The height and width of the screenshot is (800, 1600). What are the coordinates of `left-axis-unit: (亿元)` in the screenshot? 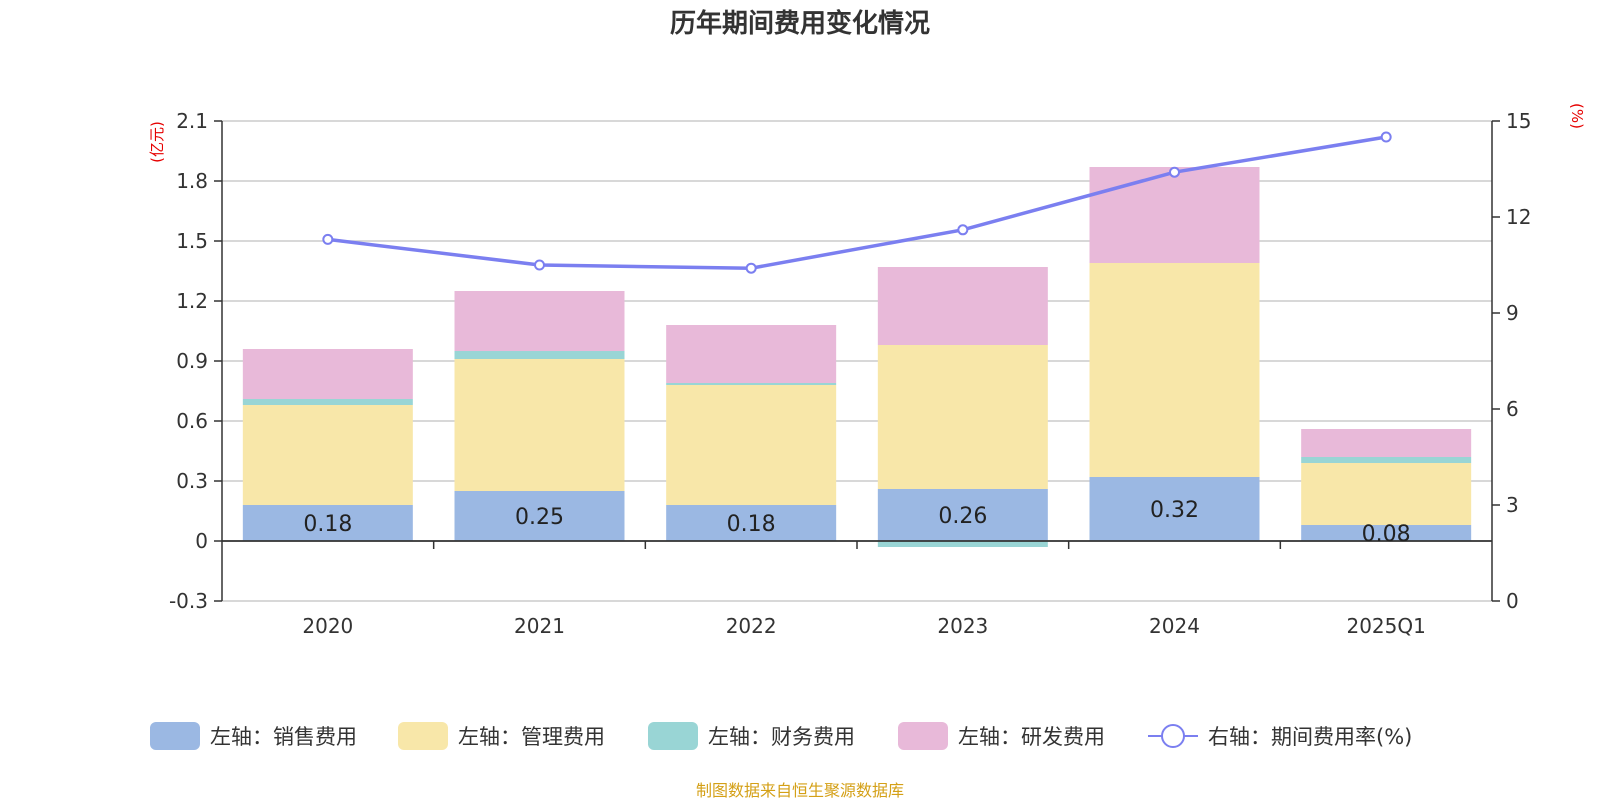 It's located at (157, 142).